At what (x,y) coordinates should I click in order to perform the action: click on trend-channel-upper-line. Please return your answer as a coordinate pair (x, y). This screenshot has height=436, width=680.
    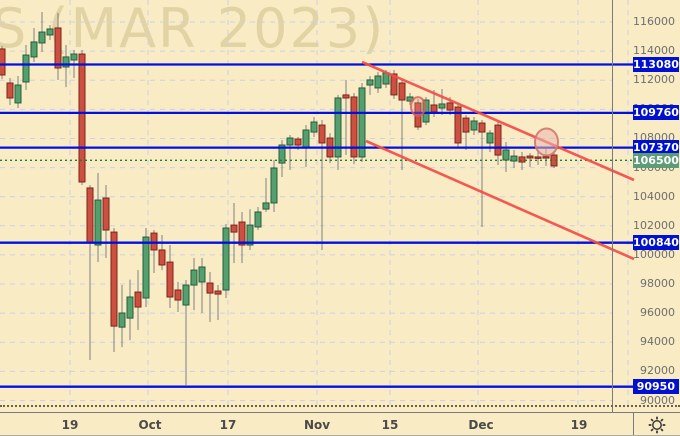
    Looking at the image, I should click on (498, 121).